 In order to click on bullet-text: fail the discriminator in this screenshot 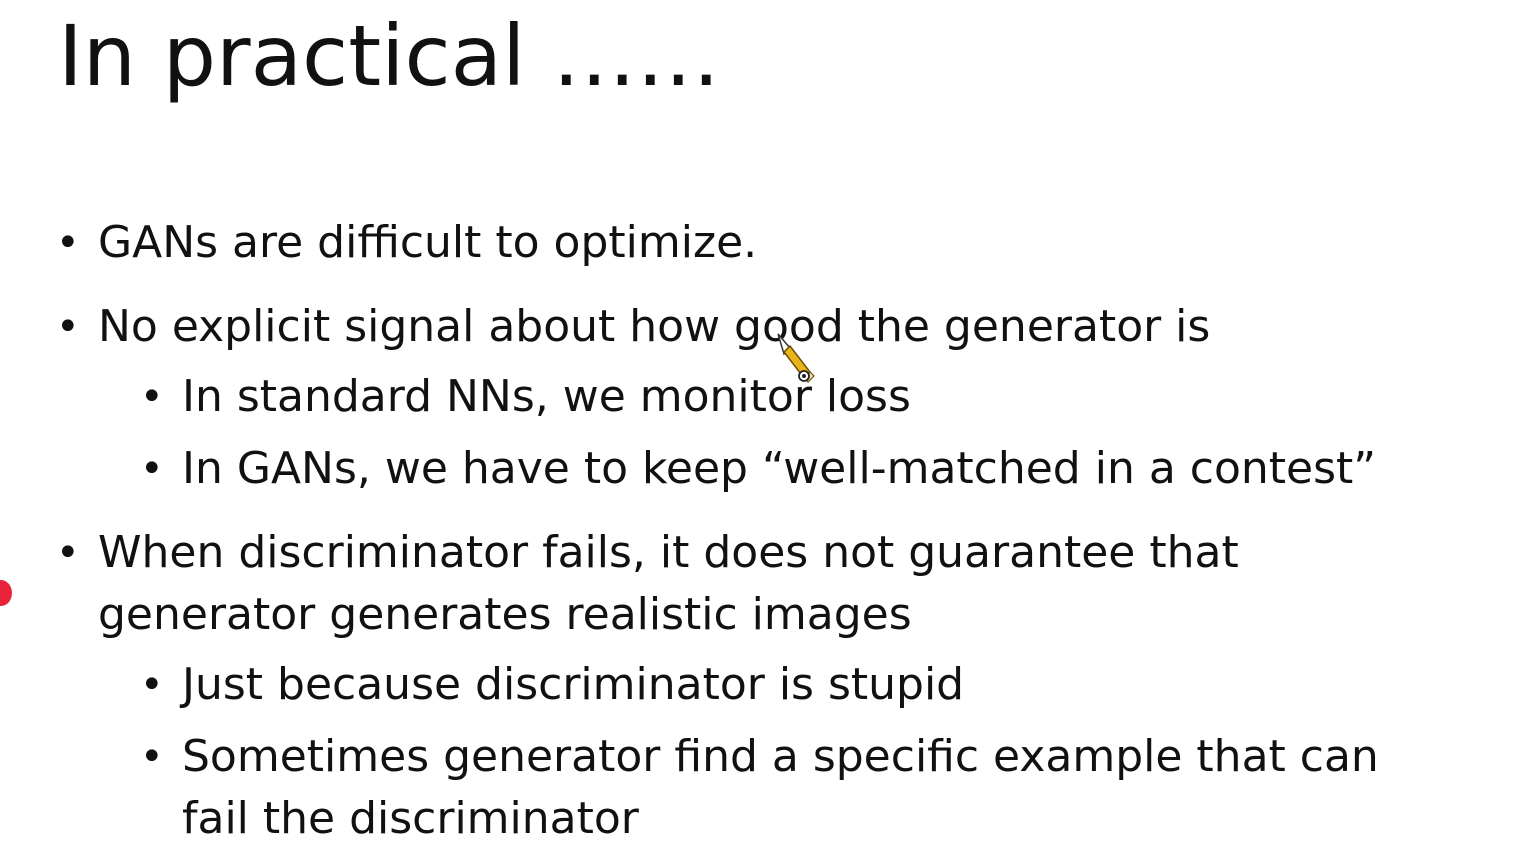, I will do `click(410, 818)`.